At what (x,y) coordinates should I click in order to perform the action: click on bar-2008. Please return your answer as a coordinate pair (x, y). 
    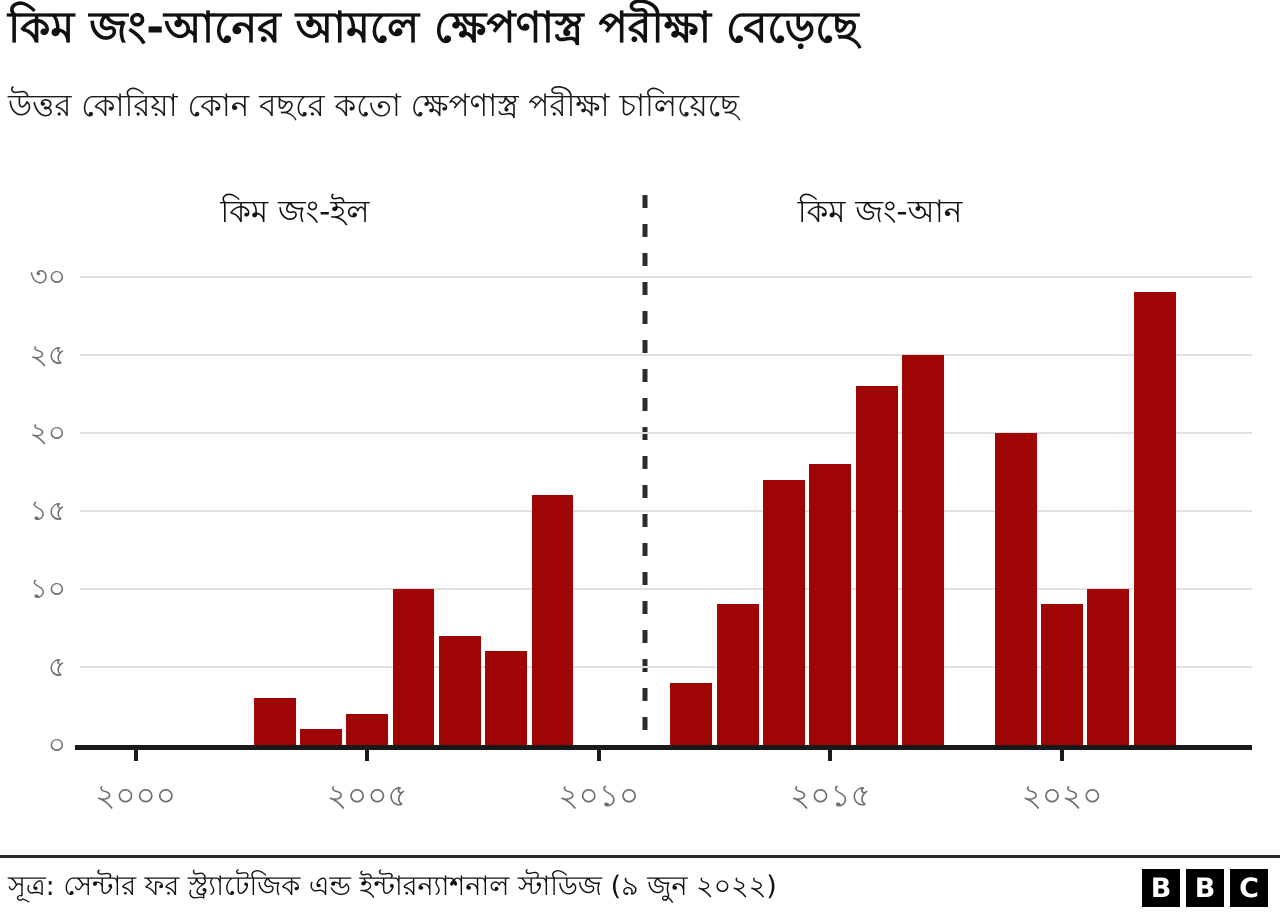
    Looking at the image, I should click on (506, 698).